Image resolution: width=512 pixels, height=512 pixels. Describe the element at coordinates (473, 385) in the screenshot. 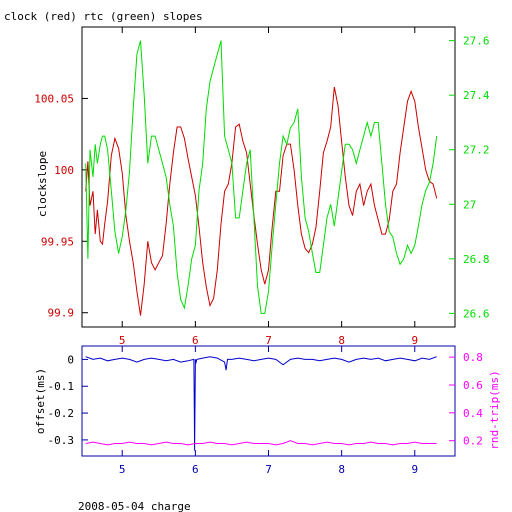

I see `y2tick-label: 0.6` at that location.